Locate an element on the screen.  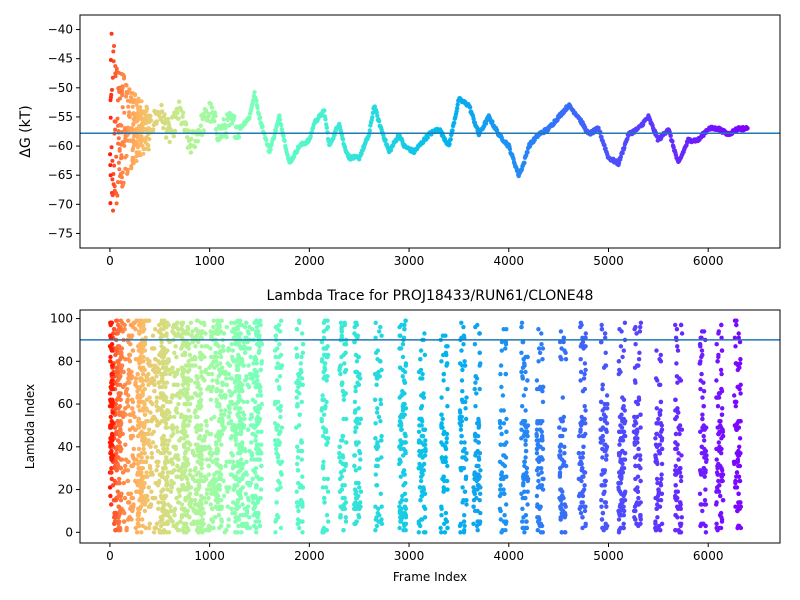
top-y-ticks: −75−70−65−60−55−50−45−40 is located at coordinates (64, 131).